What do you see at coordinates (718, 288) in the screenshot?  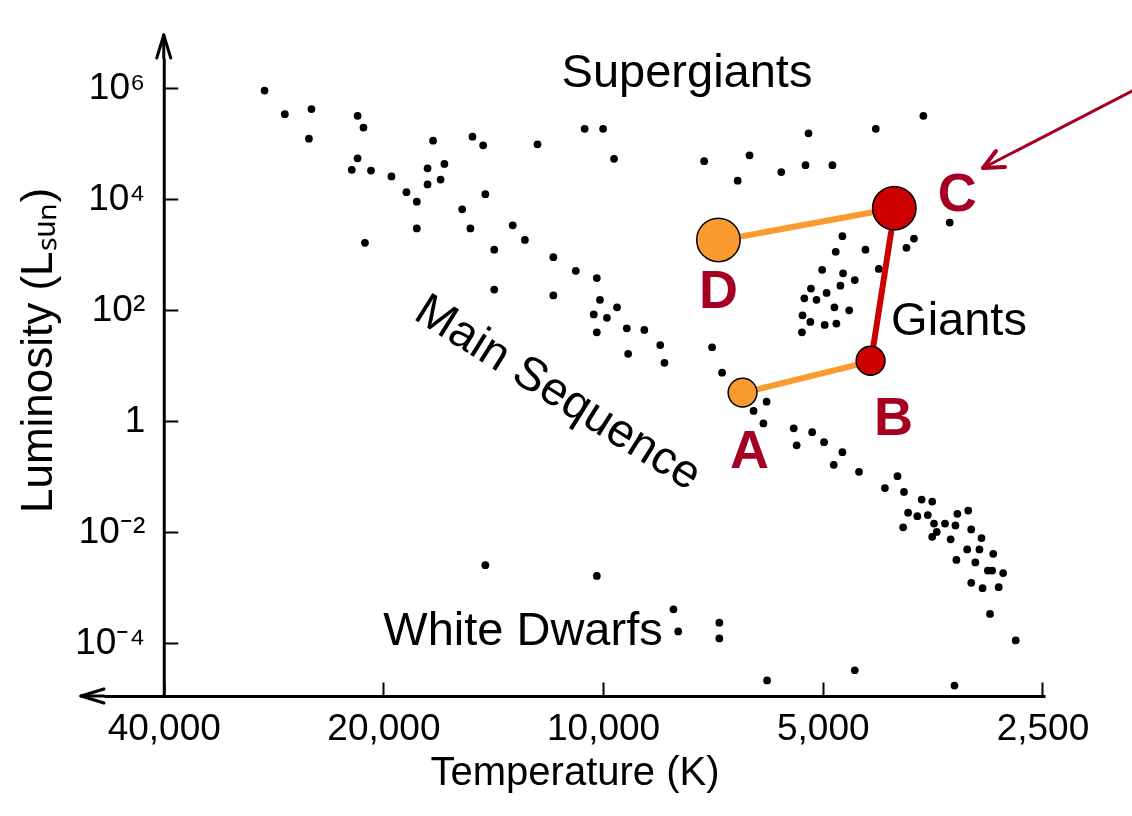 I see `annotation: D` at bounding box center [718, 288].